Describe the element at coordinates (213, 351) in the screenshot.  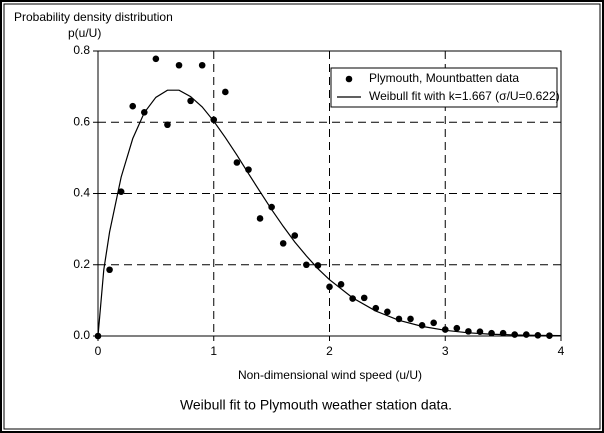
I see `x-tick-label: 1` at that location.